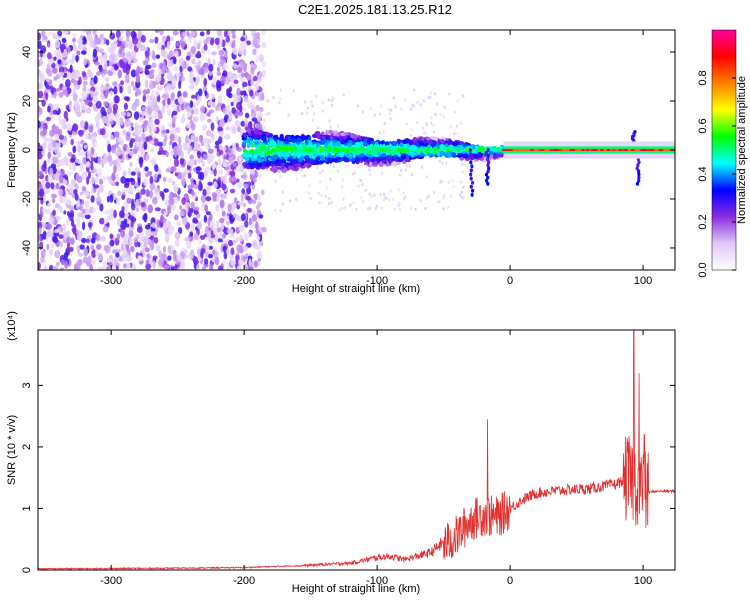  What do you see at coordinates (375, 9) in the screenshot?
I see `figure-title: C2E1.2025.181.13.25.R12` at bounding box center [375, 9].